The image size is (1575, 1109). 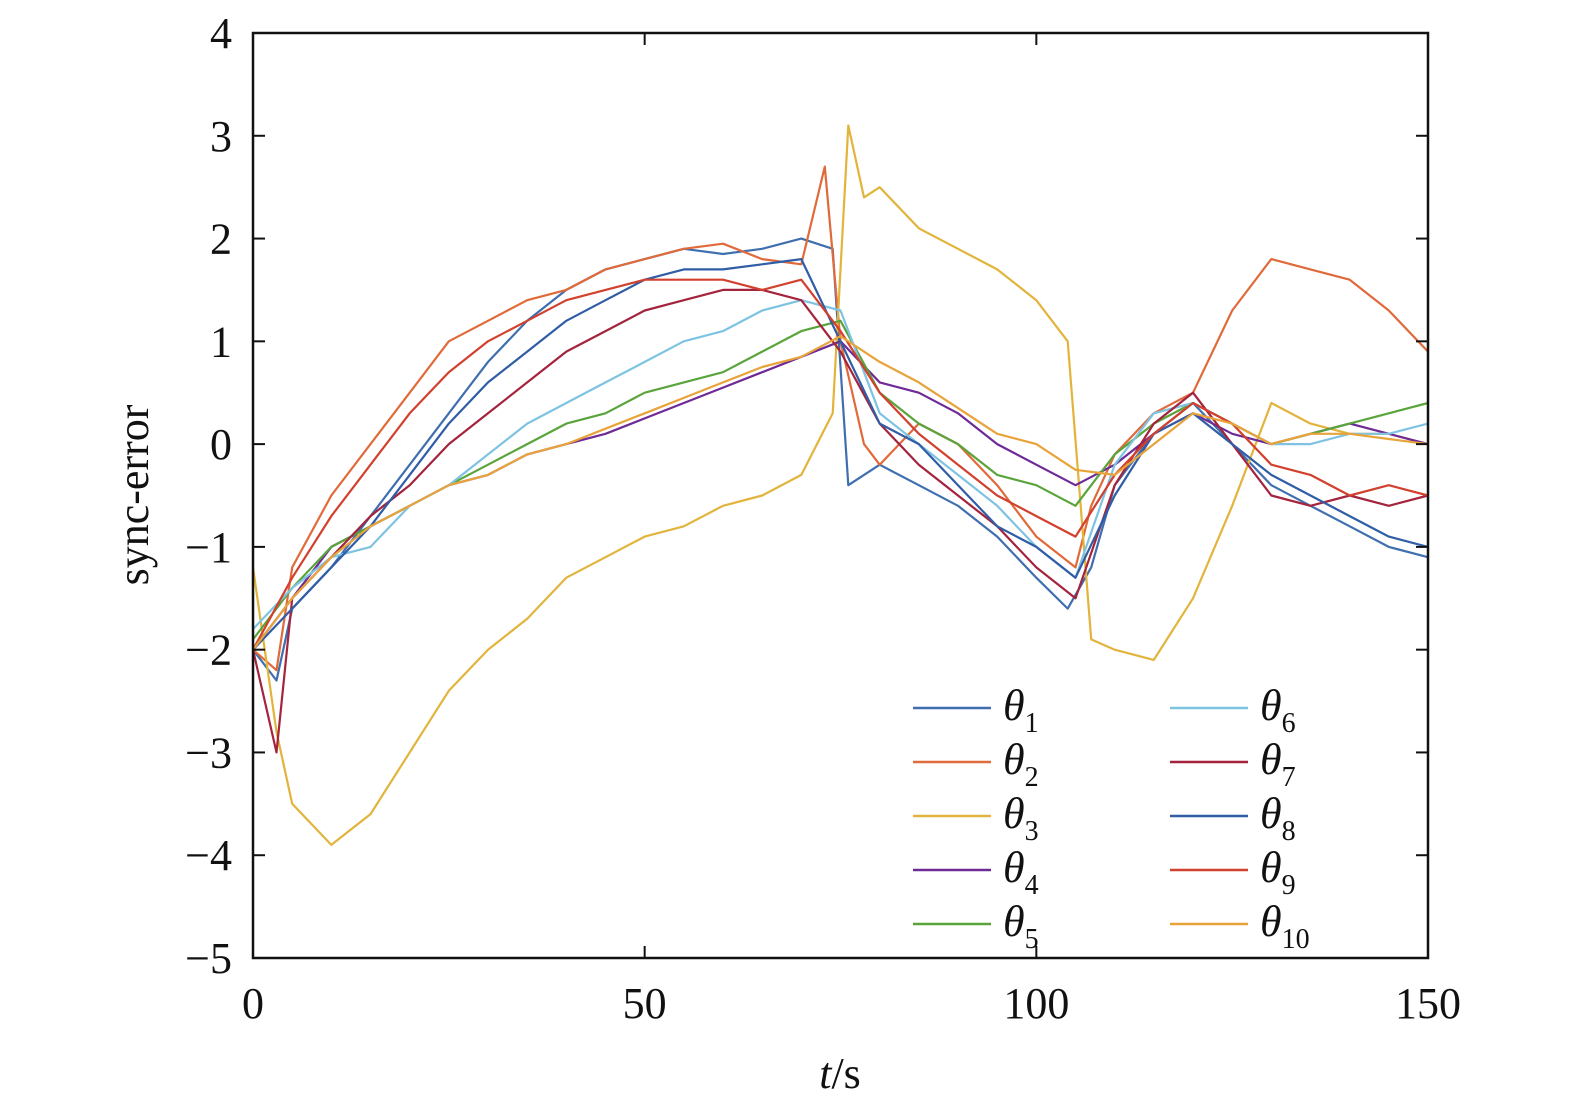 What do you see at coordinates (221, 33) in the screenshot?
I see `y-tick-label: 4` at bounding box center [221, 33].